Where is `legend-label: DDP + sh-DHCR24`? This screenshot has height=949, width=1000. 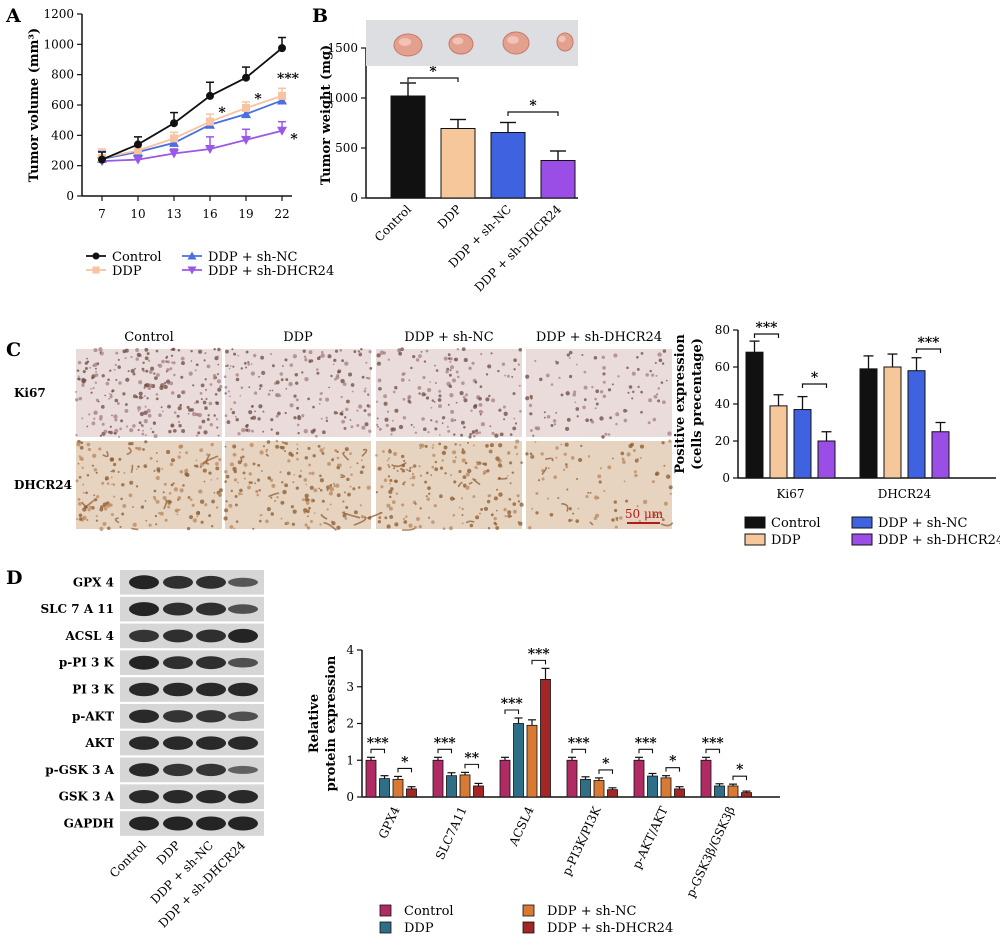
legend-label: DDP + sh-DHCR24 is located at coordinates (939, 540).